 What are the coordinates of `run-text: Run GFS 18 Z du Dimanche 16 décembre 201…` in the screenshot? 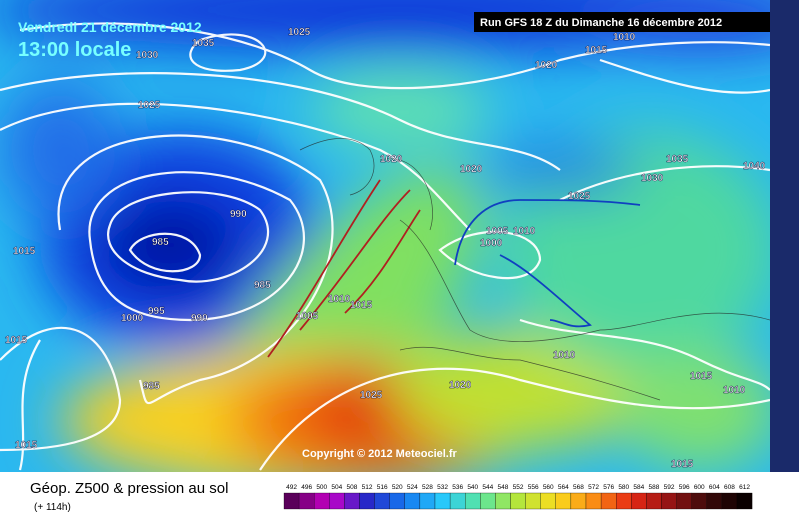 It's located at (601, 23).